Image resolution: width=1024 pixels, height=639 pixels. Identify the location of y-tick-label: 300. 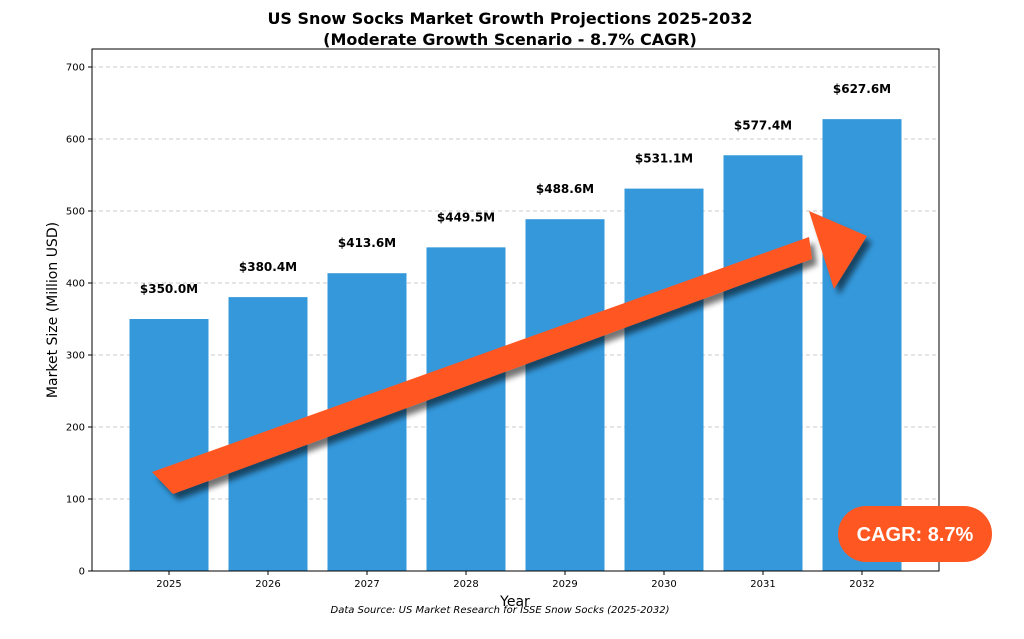
(75, 356).